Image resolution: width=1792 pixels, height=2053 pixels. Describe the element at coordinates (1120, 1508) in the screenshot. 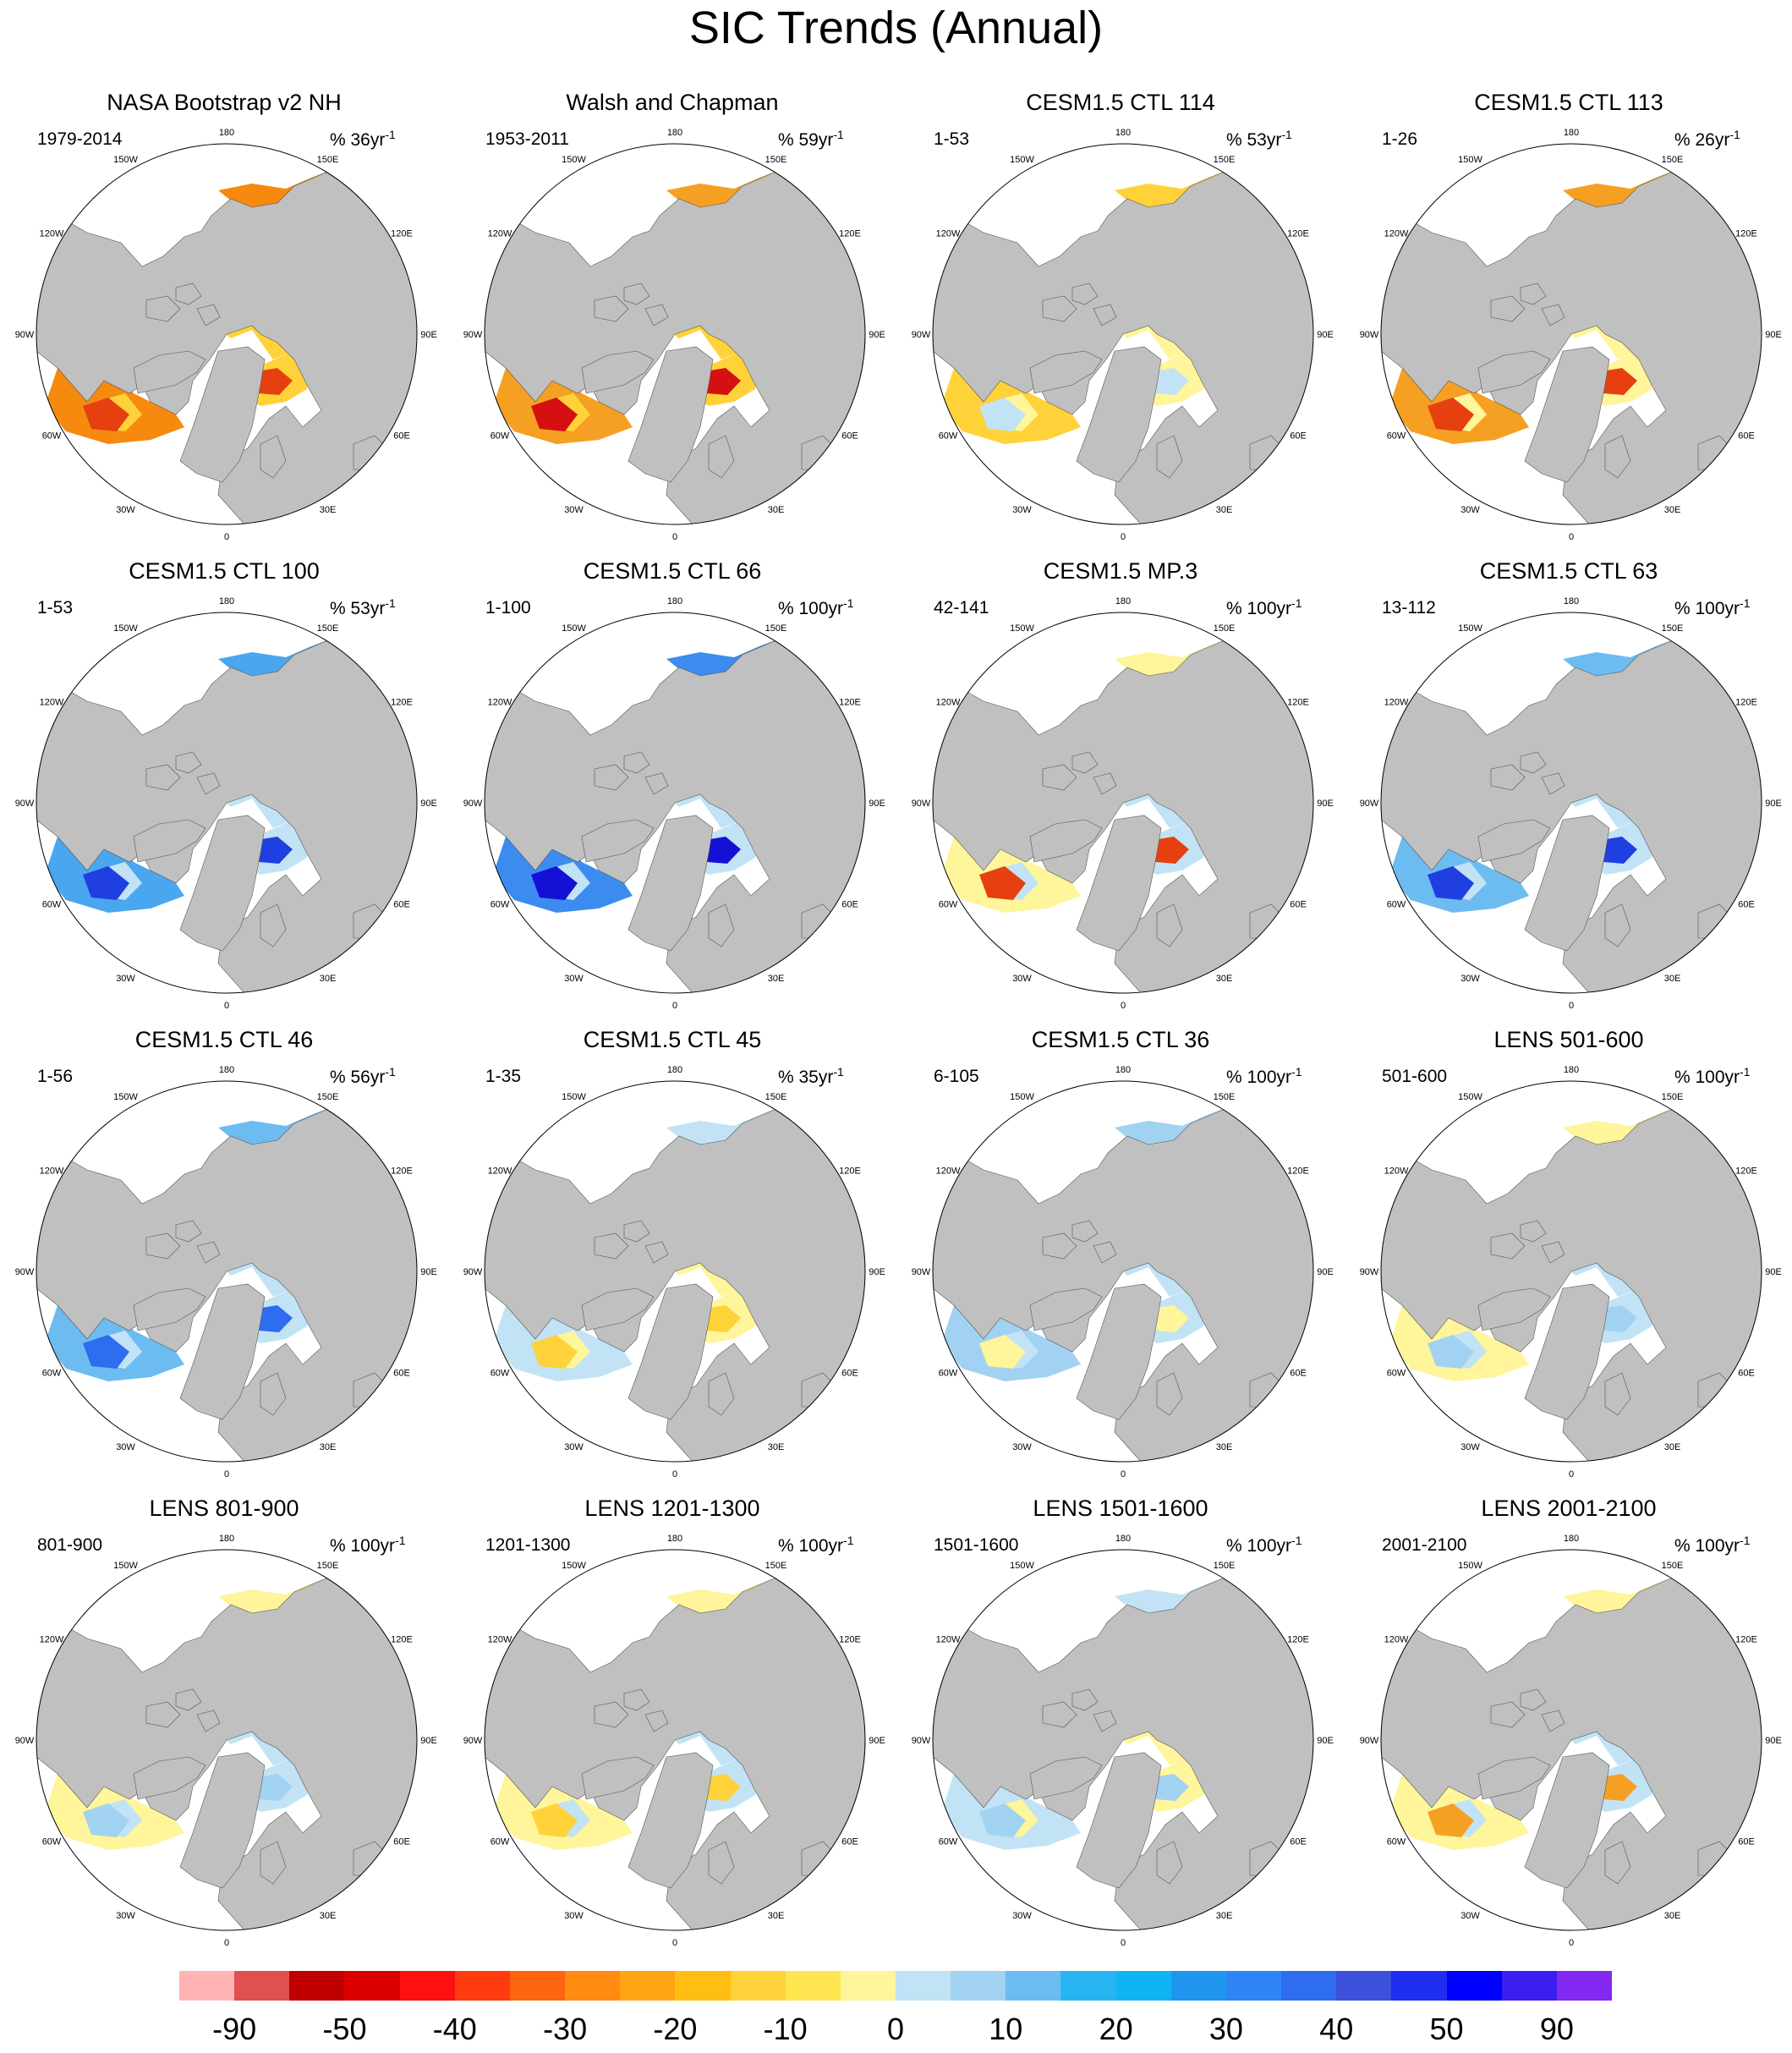

I see `panel-title: LENS 1501-1600` at that location.